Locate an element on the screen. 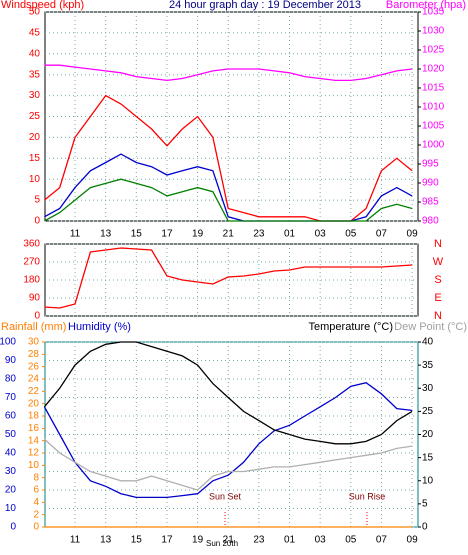 The width and height of the screenshot is (468, 555). direction-label: E is located at coordinates (437, 298).